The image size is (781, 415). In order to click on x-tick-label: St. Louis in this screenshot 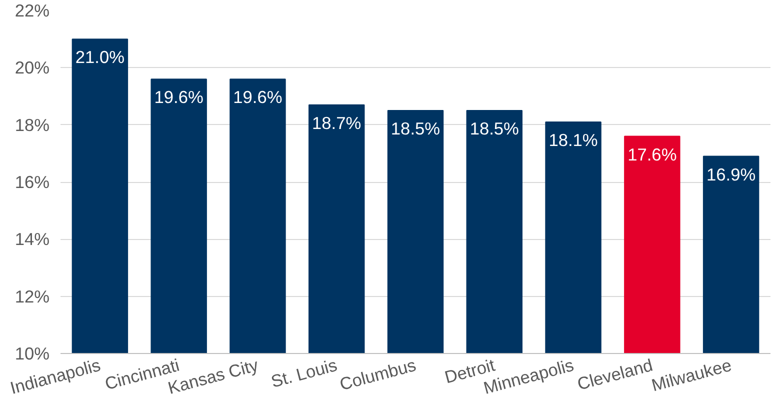, I will do `click(304, 373)`.